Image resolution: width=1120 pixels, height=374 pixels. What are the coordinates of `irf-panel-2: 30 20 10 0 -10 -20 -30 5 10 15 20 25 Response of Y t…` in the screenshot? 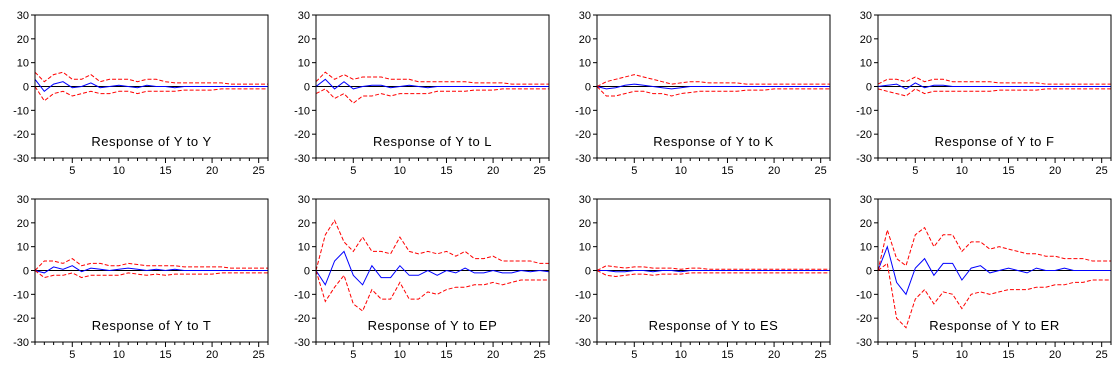 It's located at (422, 93).